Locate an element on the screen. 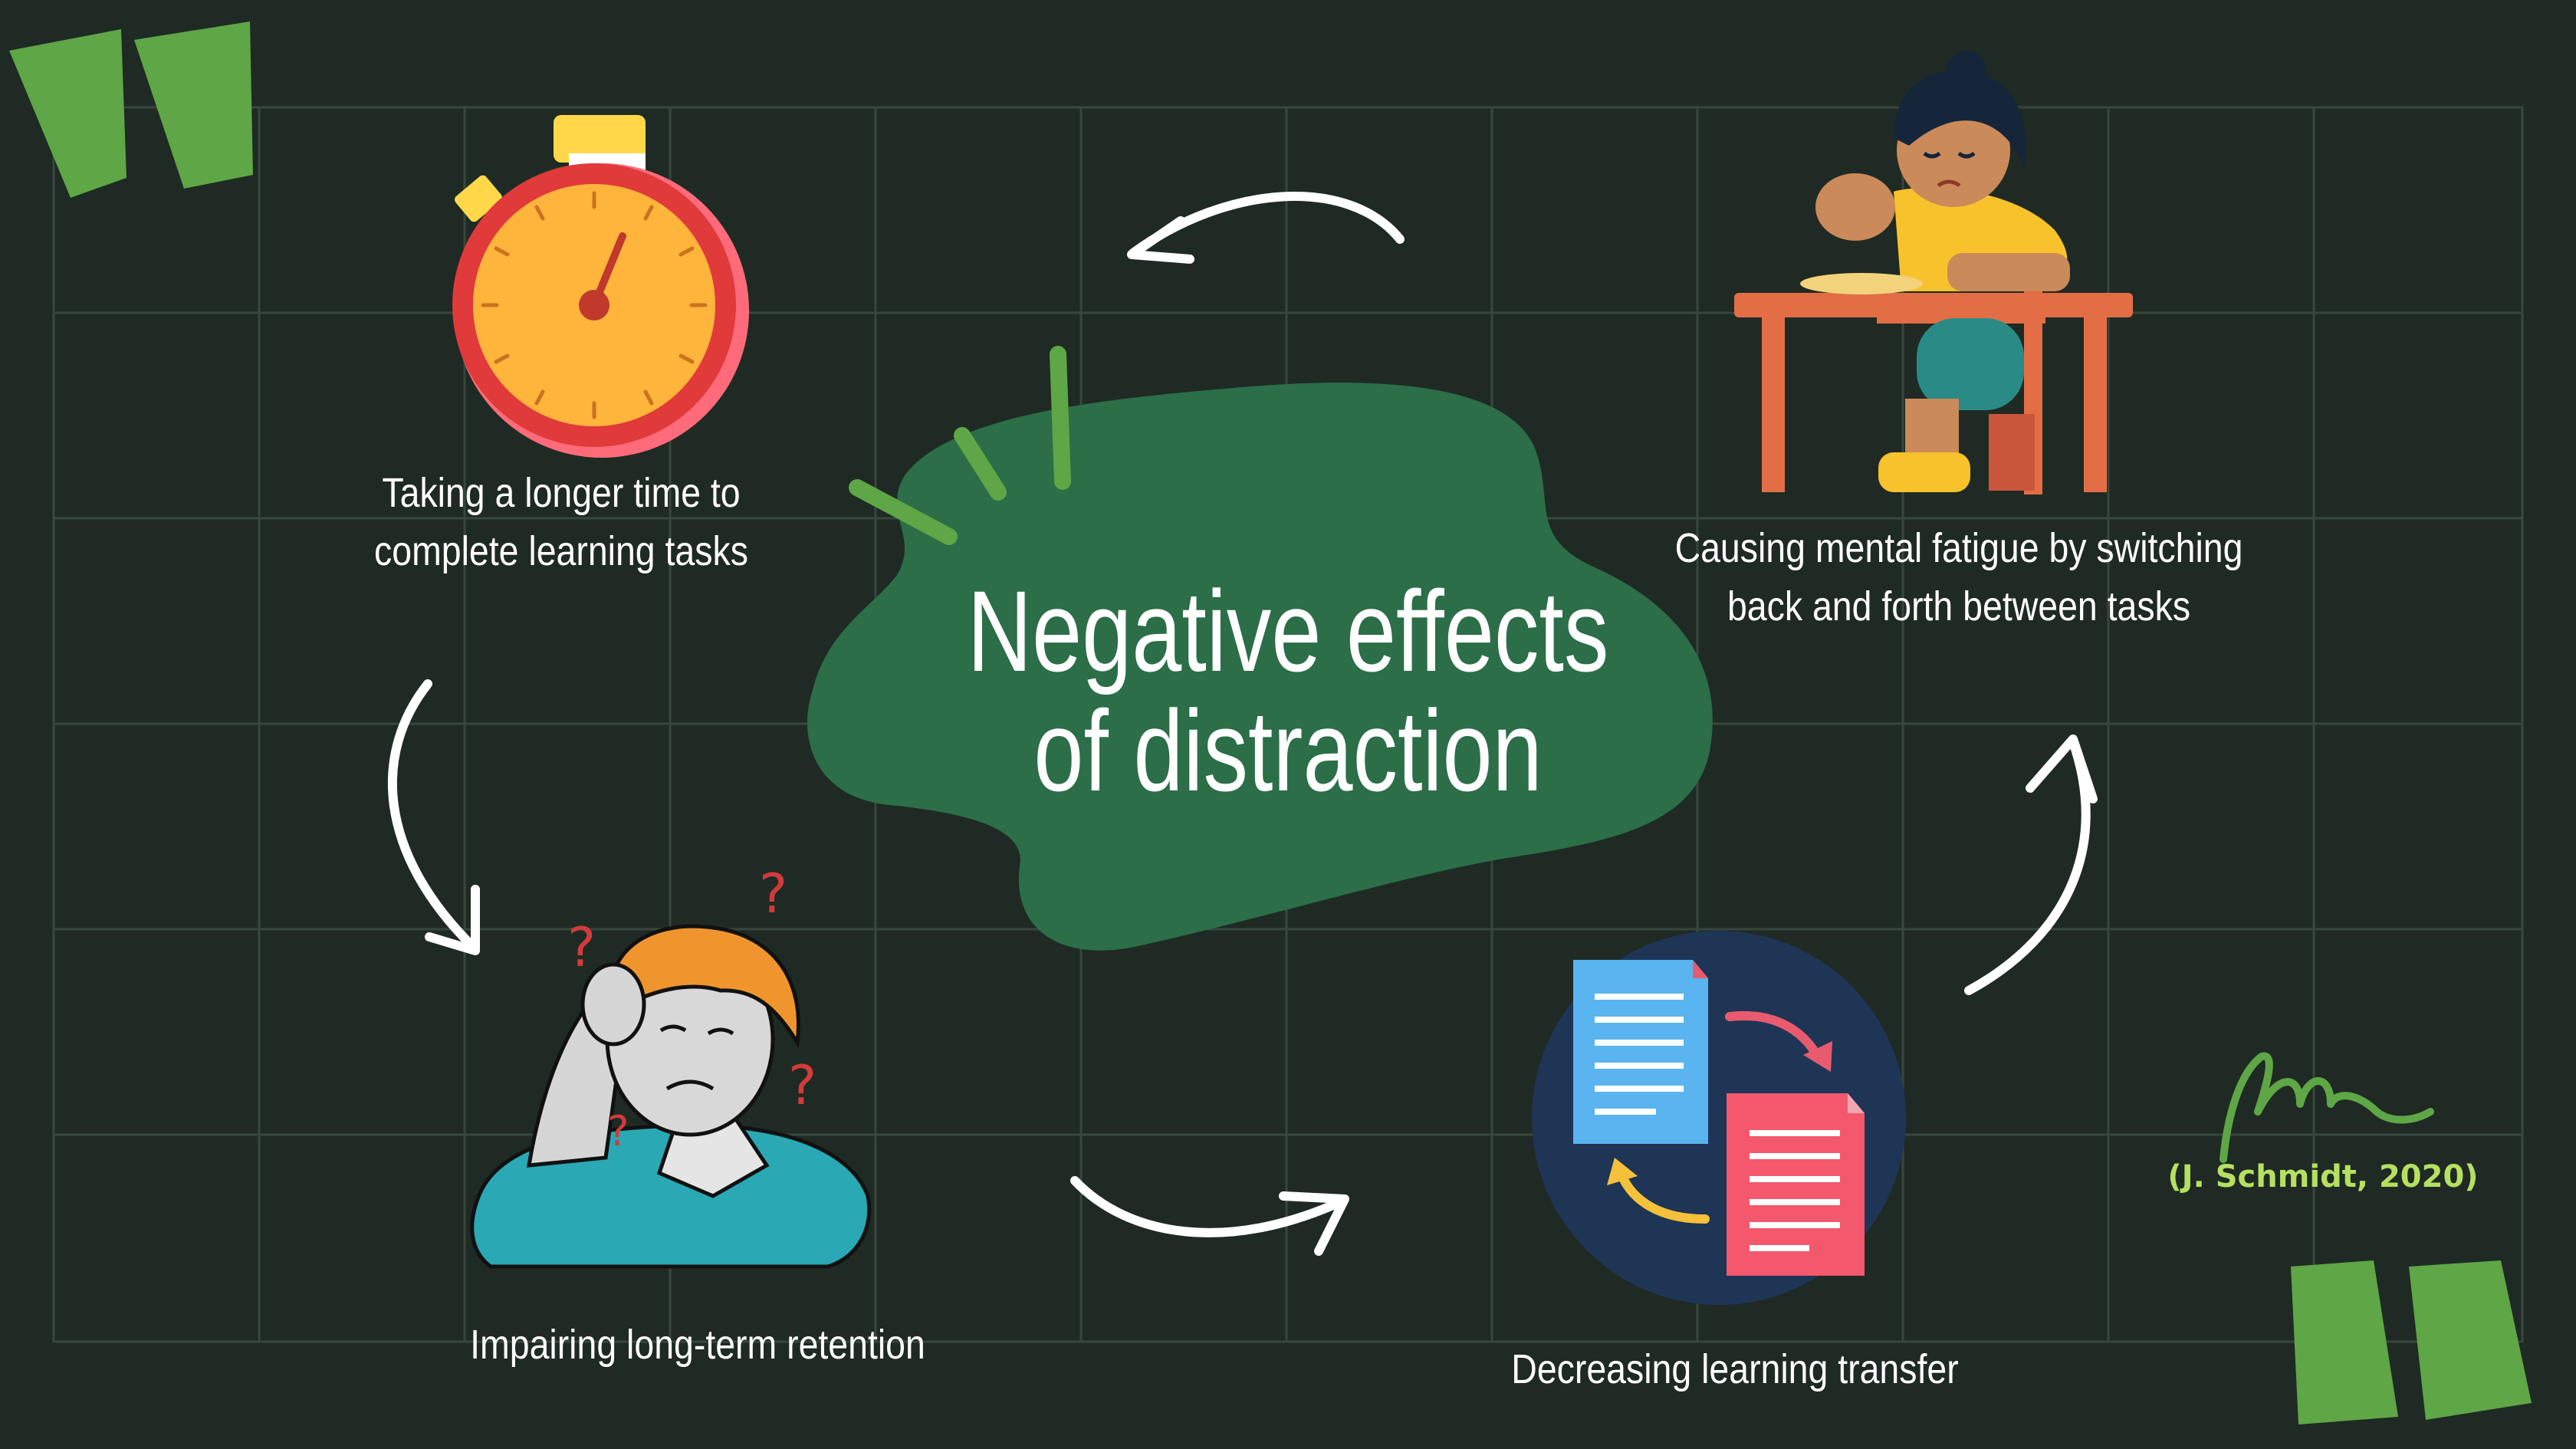 This screenshot has height=1449, width=2576. effect-label-line: Decreasing learning transfer is located at coordinates (1735, 1369).